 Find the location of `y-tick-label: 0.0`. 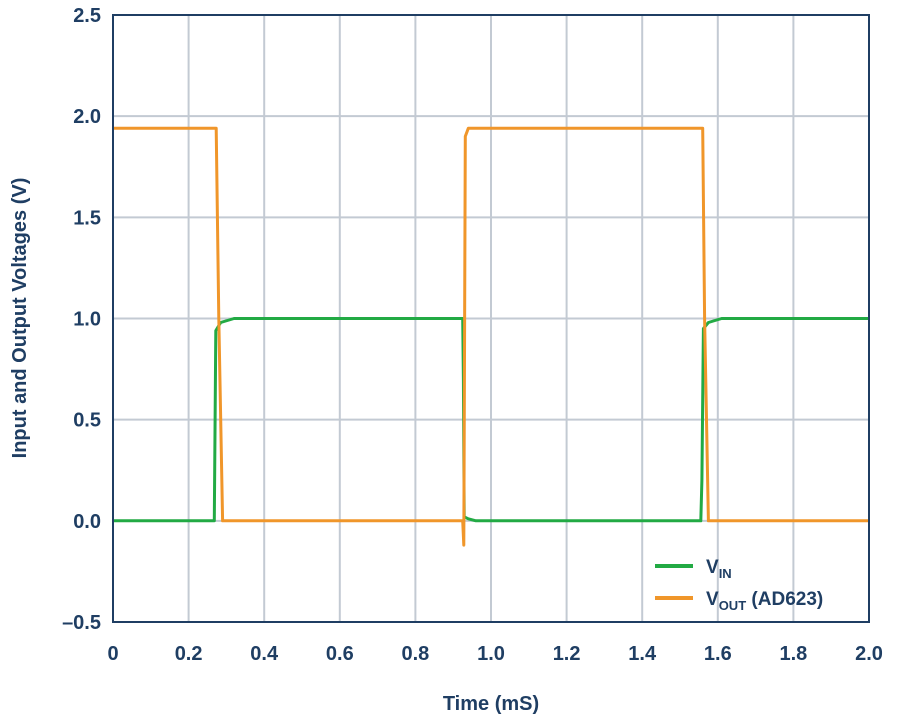

y-tick-label: 0.0 is located at coordinates (87, 522).